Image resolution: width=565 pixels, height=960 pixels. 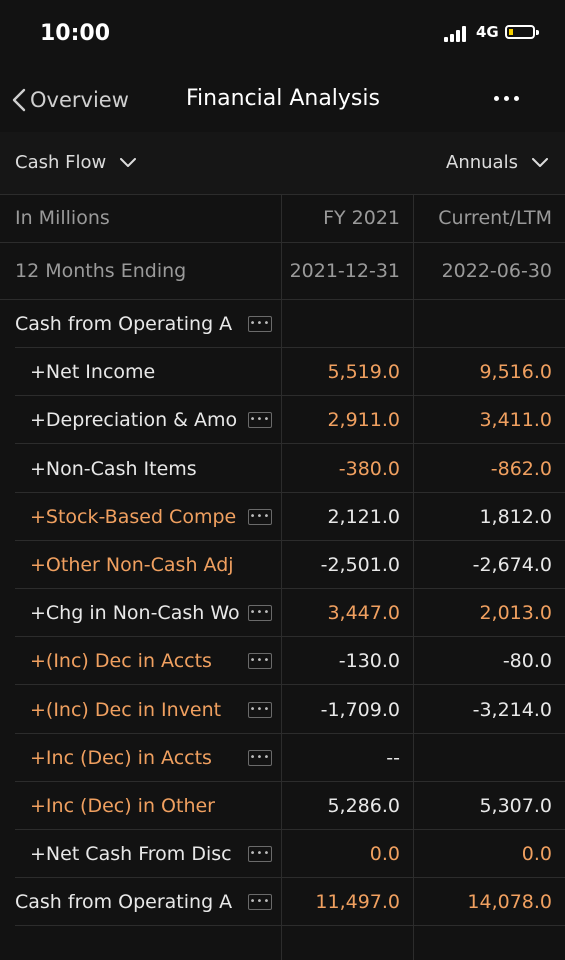 I want to click on table-row: +Net Cash From Disc ••• 0.0 0.0, so click(x=282, y=854).